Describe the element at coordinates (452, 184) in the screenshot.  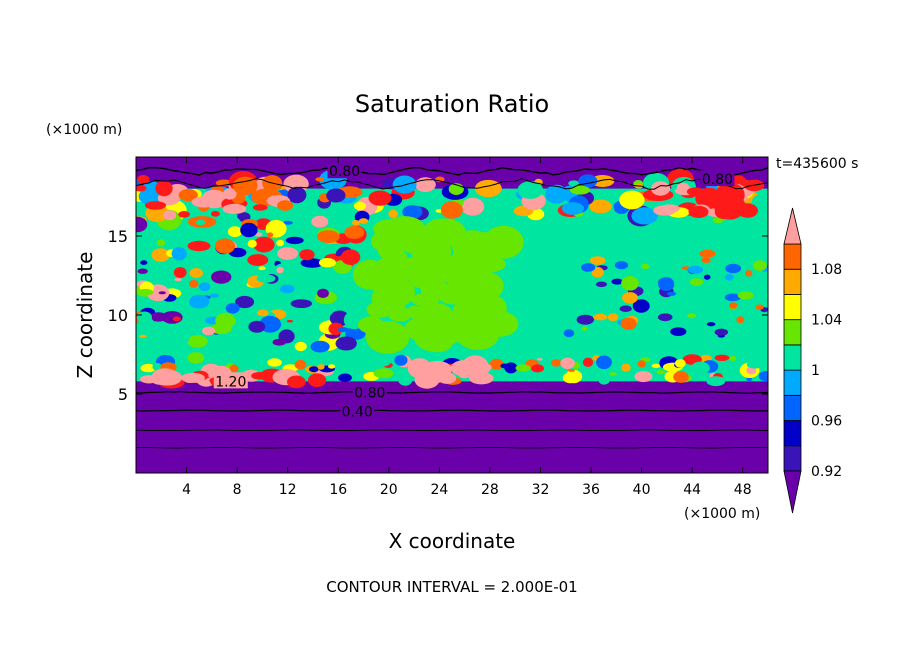
I see `contour-upper` at that location.